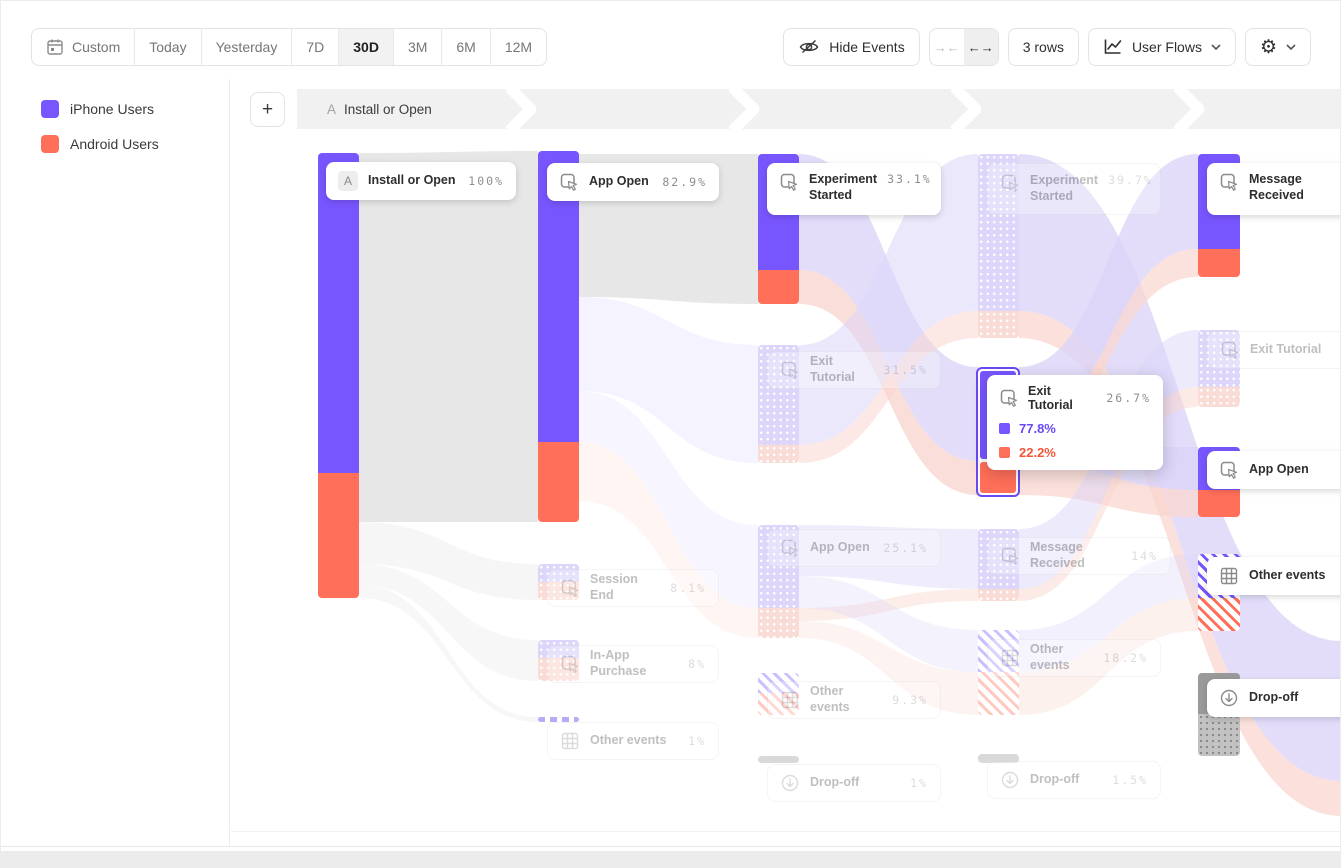  I want to click on node-label: Exit Tutorial, so click(1050, 398).